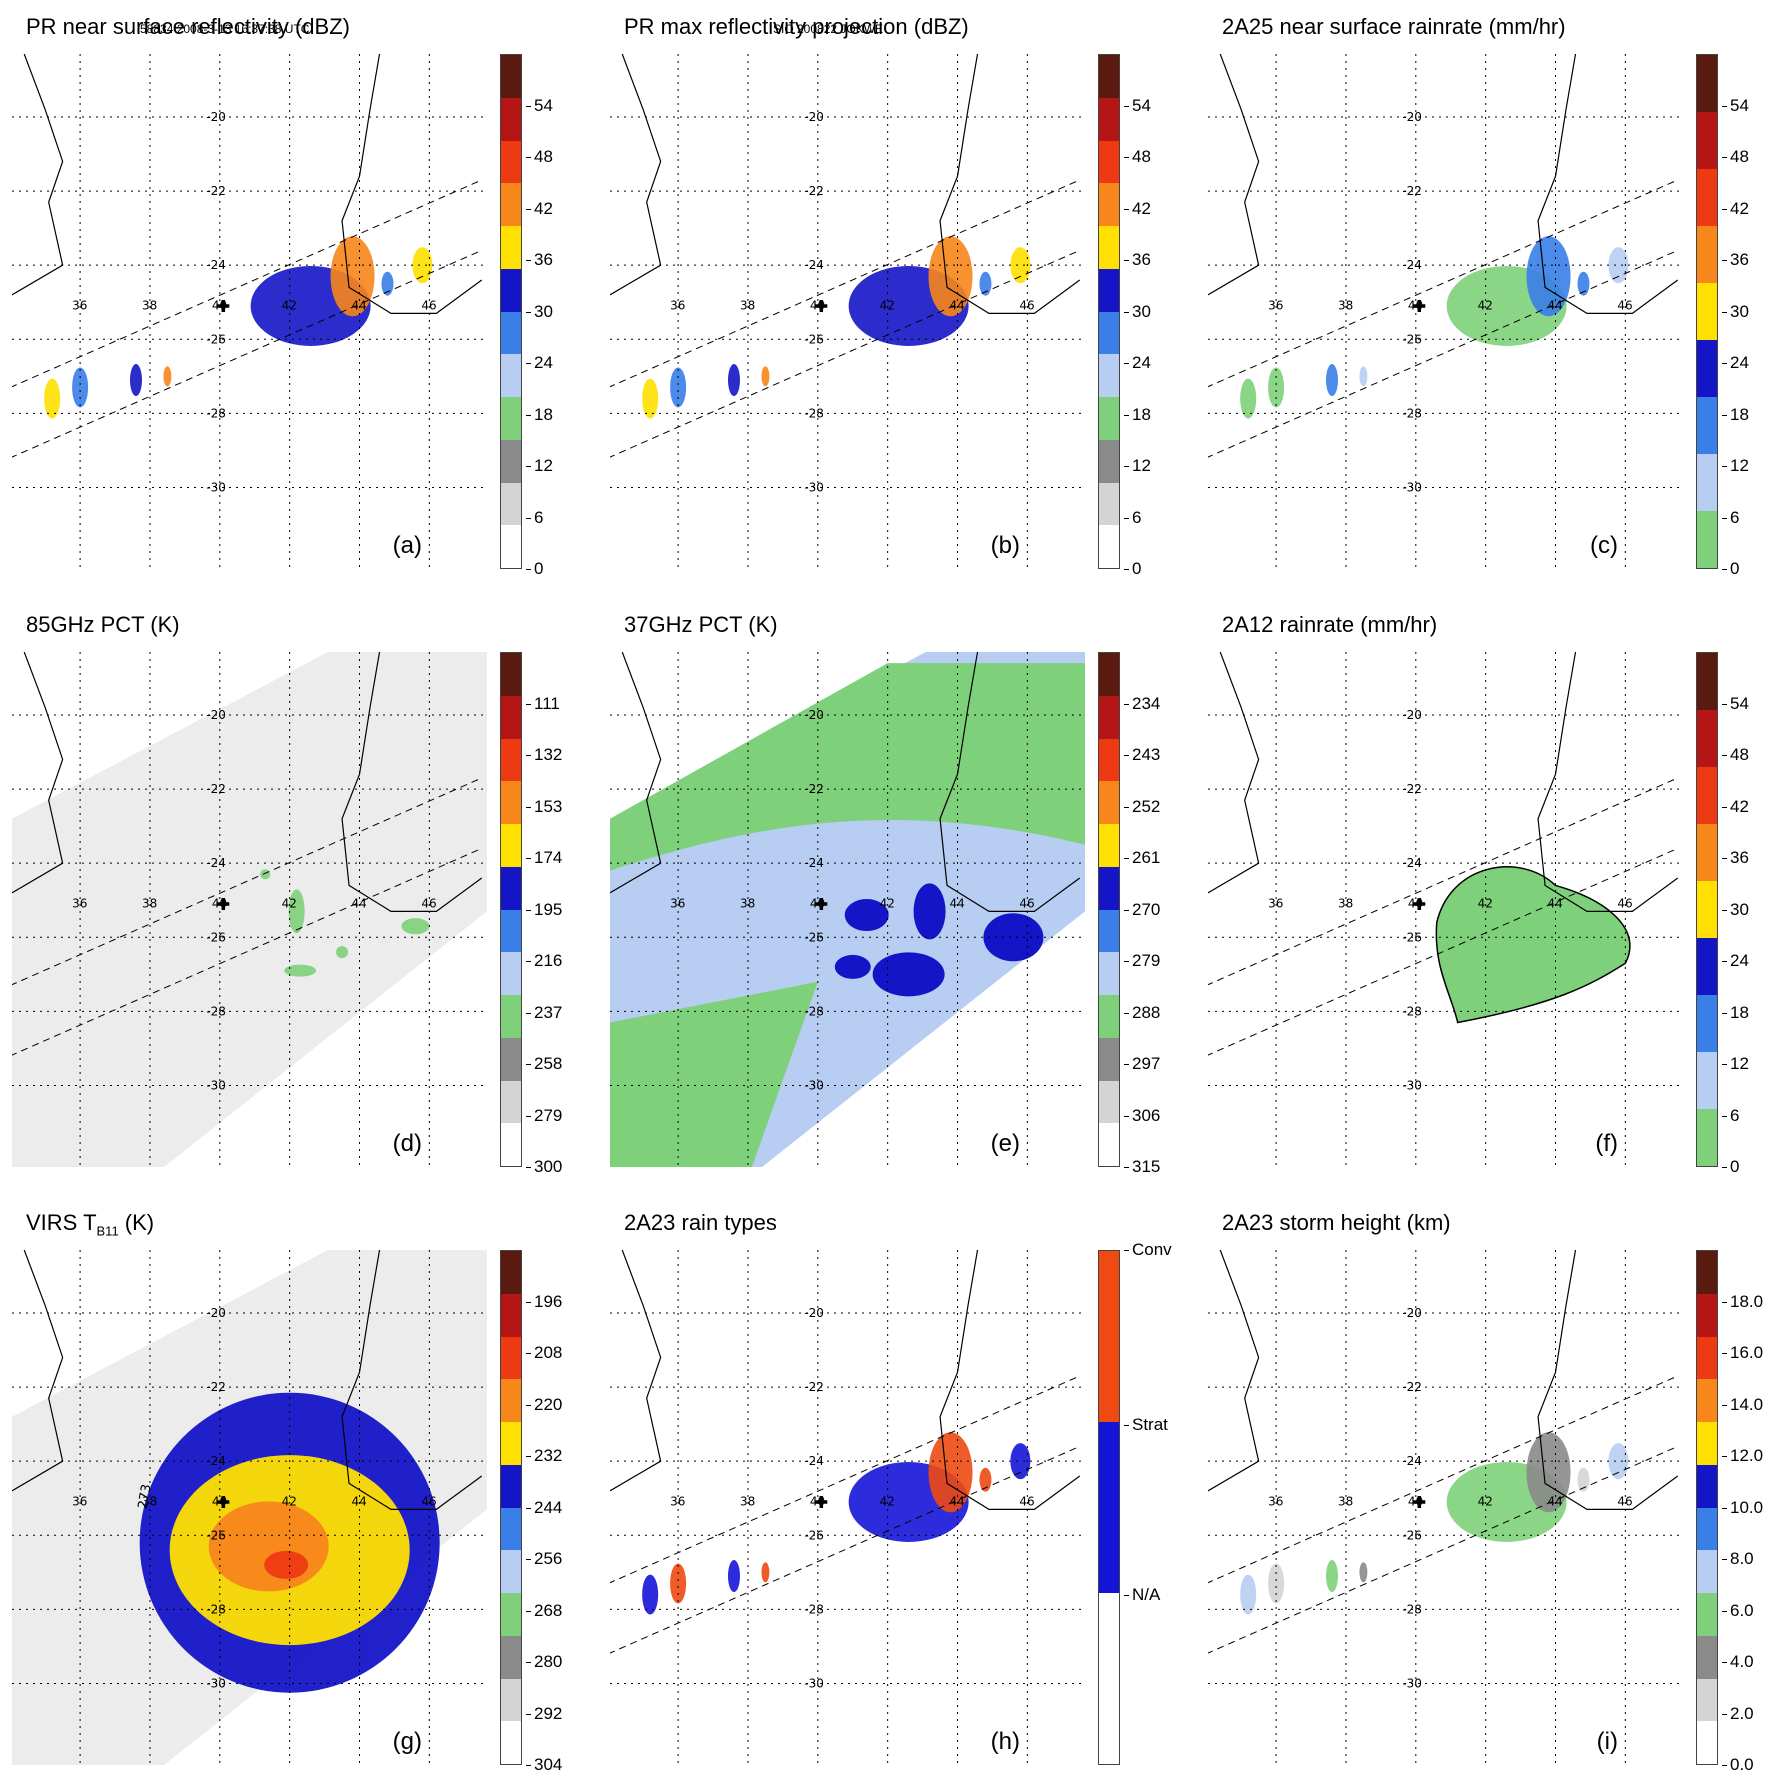 The width and height of the screenshot is (1771, 1775). I want to click on colorbar-tick-label: 268, so click(548, 1610).